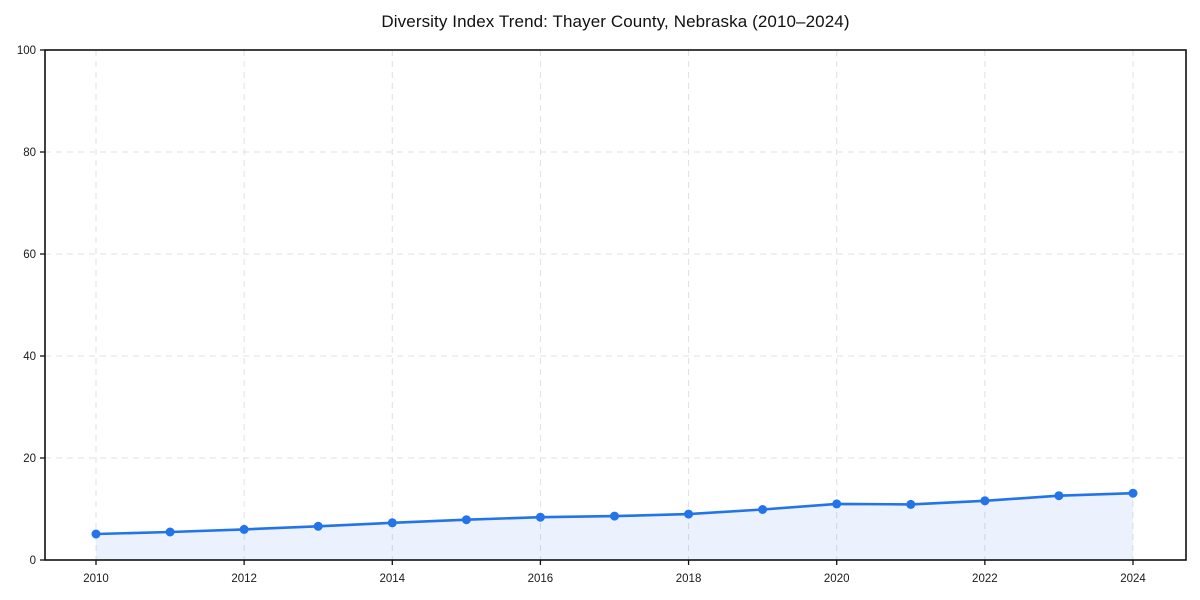 This screenshot has height=600, width=1200. I want to click on data-point-2018, so click(689, 514).